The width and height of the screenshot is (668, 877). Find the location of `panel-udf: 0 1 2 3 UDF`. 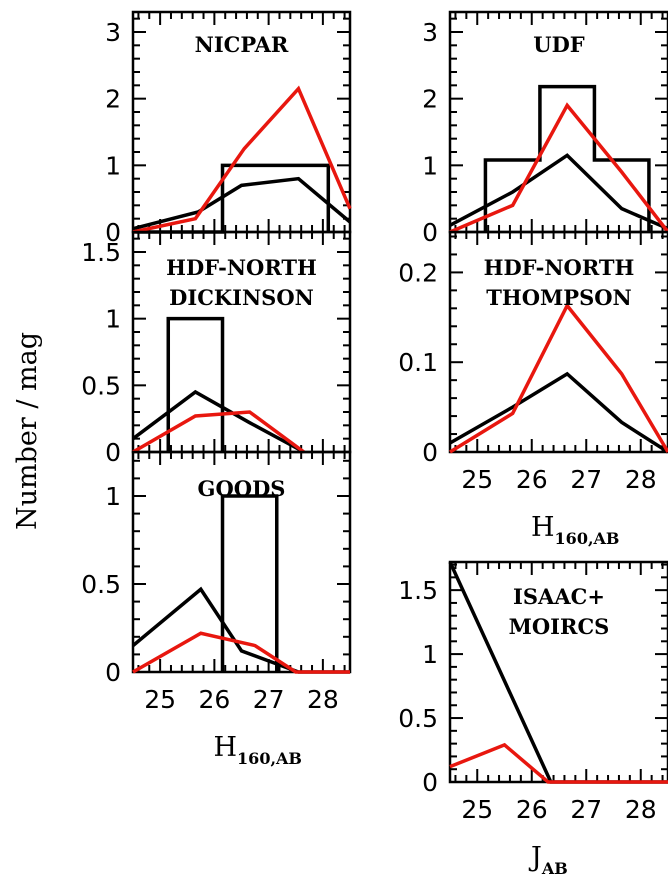

panel-udf: 0 1 2 3 UDF is located at coordinates (545, 128).